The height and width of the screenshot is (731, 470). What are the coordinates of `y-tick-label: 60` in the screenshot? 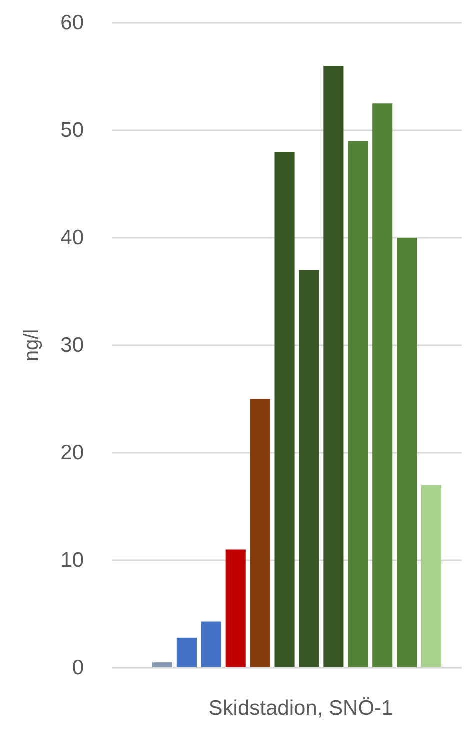 It's located at (72, 23).